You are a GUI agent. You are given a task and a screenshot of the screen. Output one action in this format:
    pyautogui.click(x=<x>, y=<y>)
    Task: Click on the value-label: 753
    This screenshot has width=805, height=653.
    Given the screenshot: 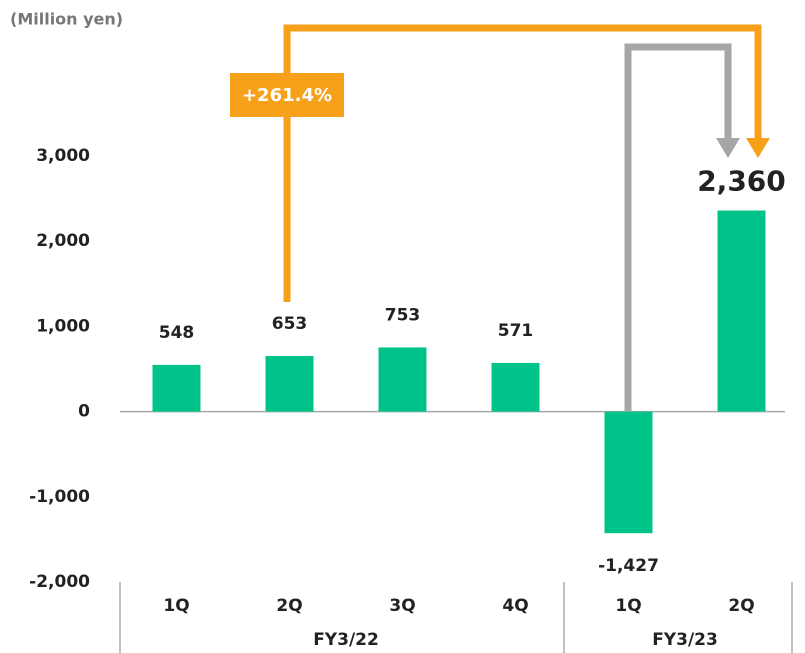 What is the action you would take?
    pyautogui.click(x=403, y=315)
    